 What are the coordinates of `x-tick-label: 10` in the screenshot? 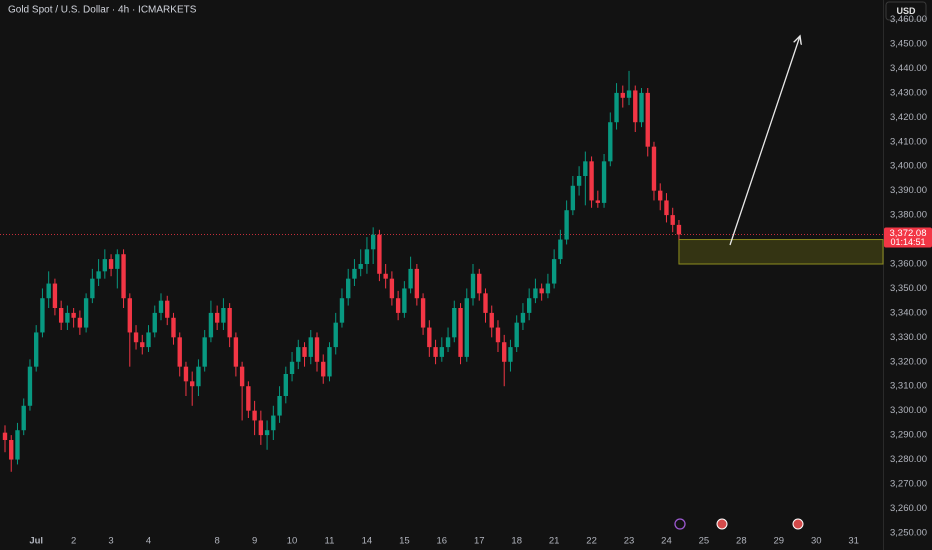 It's located at (292, 541).